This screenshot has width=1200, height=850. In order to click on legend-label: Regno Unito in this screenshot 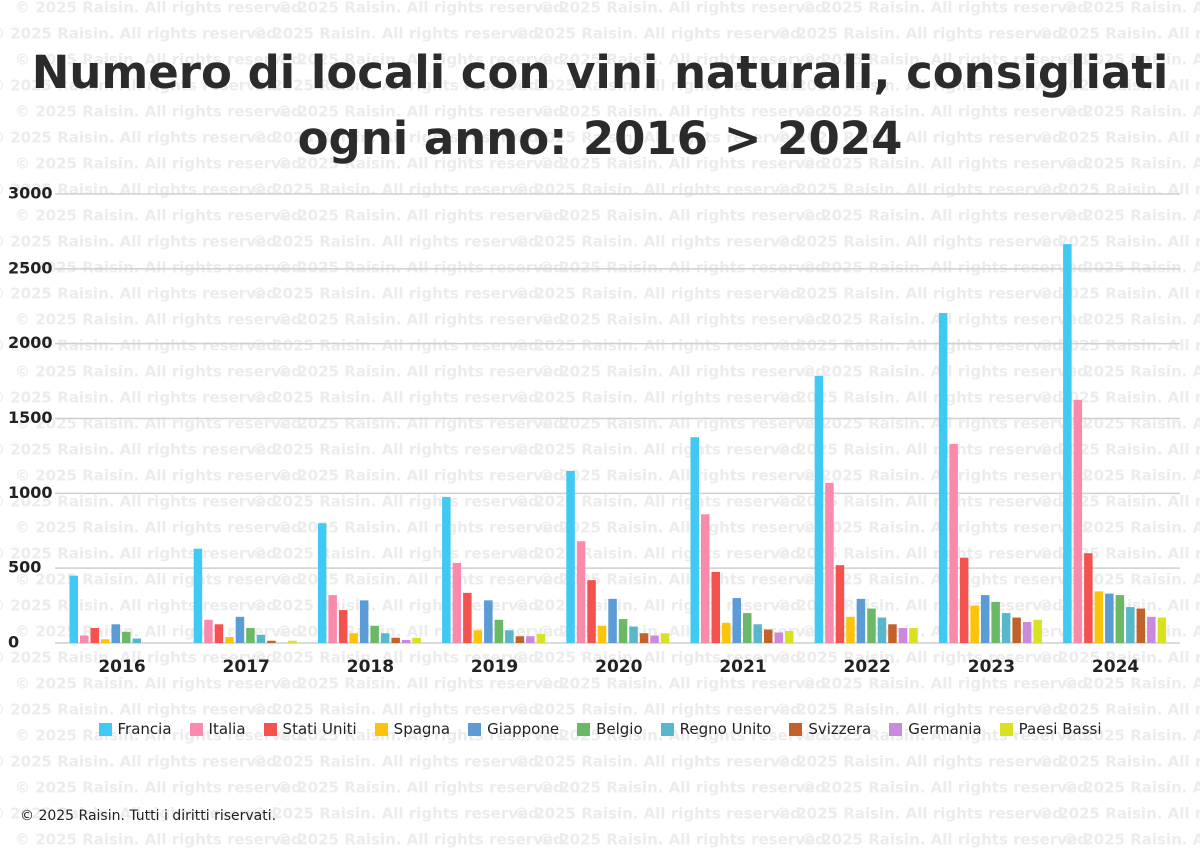, I will do `click(725, 729)`.